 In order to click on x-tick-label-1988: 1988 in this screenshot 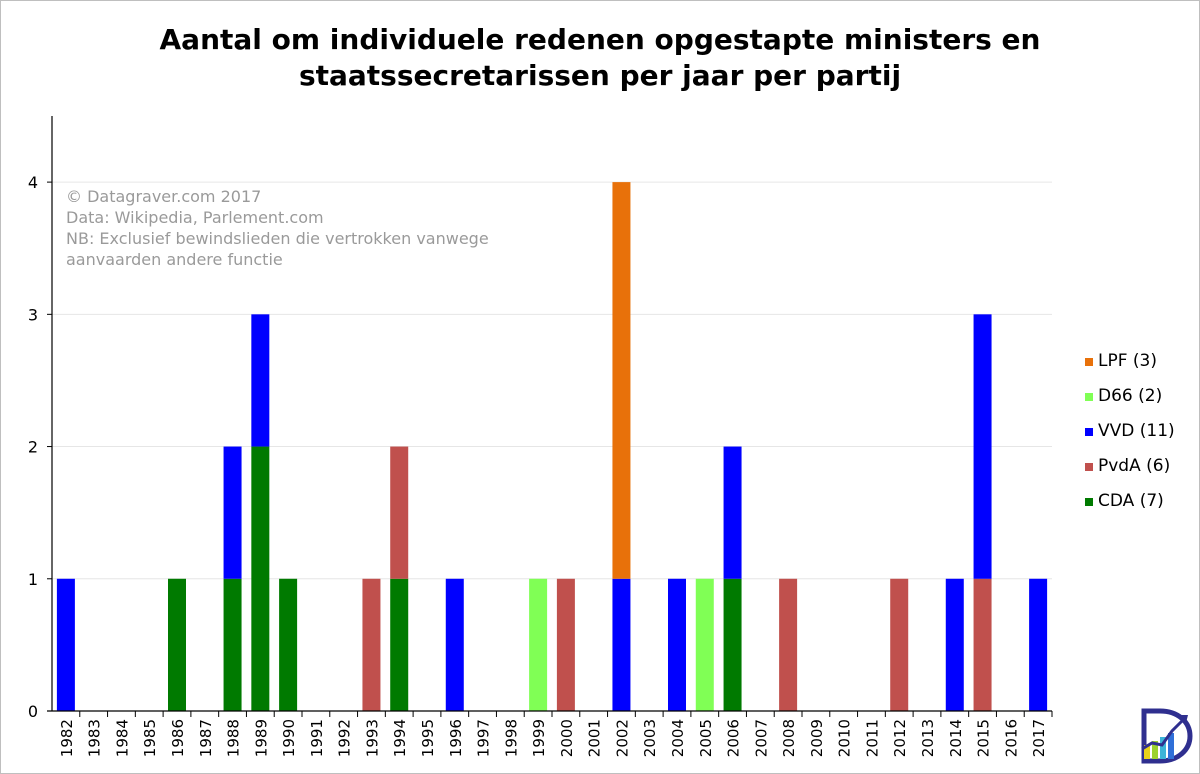, I will do `click(234, 738)`.